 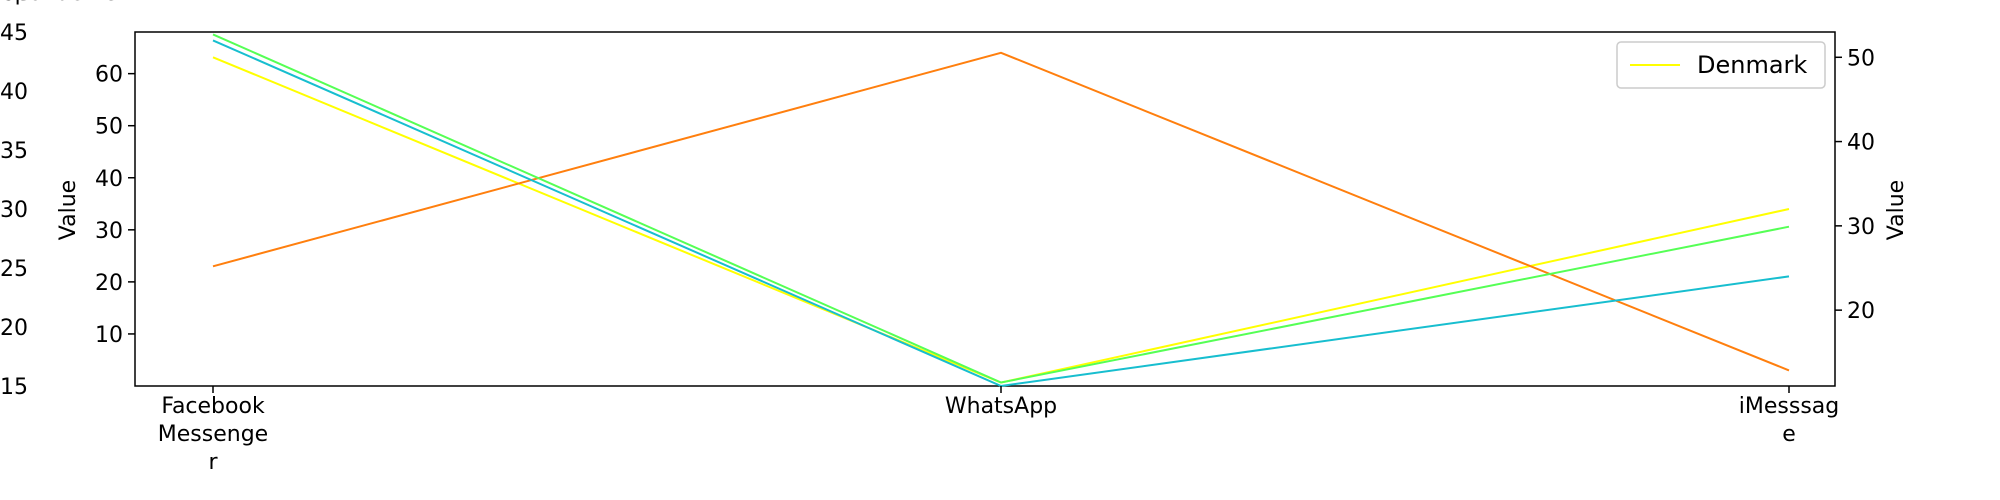 I want to click on xtick-label: WhatsApp, so click(x=1001, y=406).